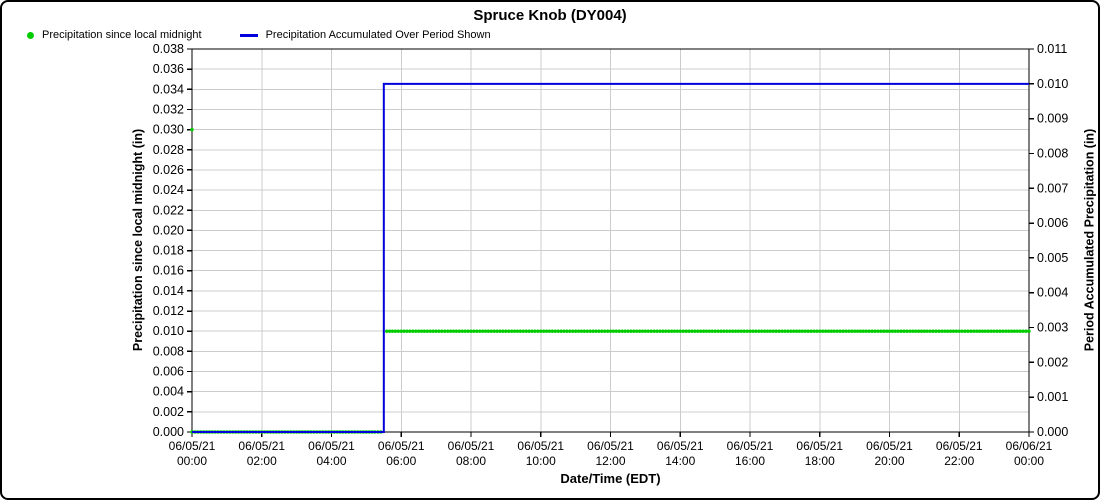 The height and width of the screenshot is (500, 1100). Describe the element at coordinates (168, 49) in the screenshot. I see `y-left-tick-label: 0.038` at that location.